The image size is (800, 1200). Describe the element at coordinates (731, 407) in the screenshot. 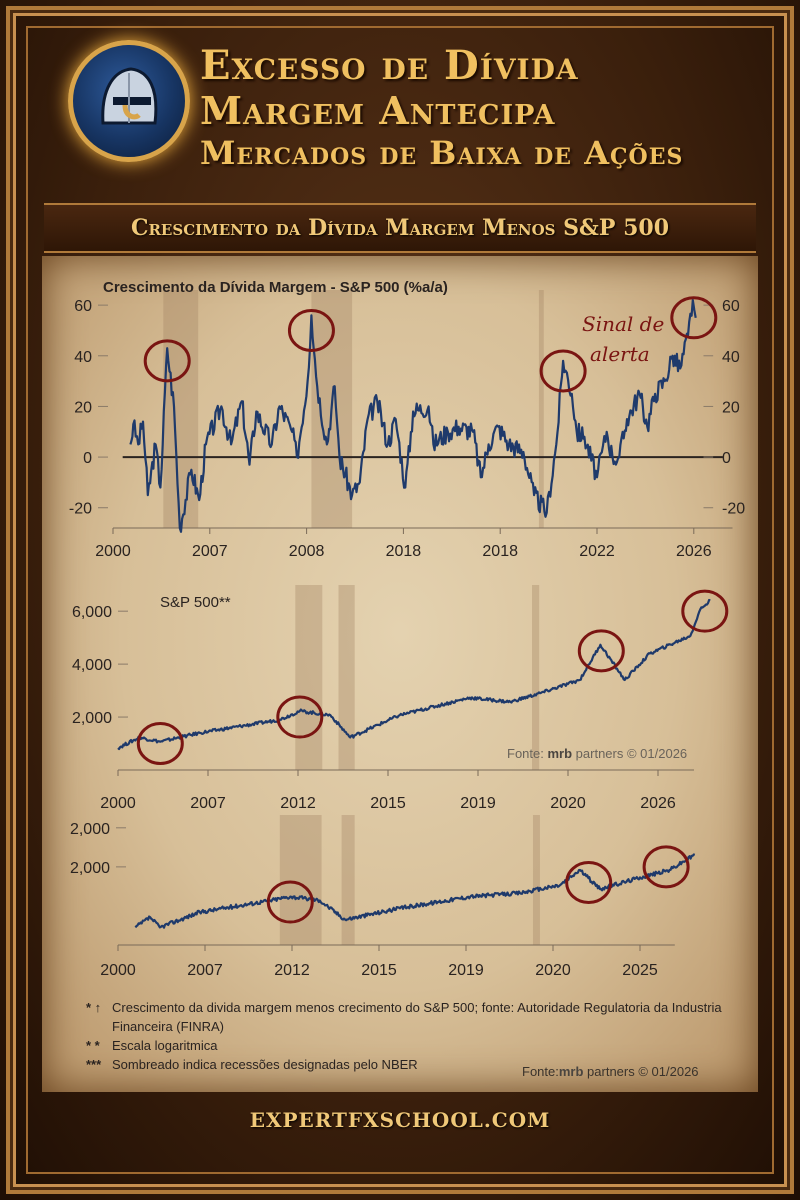

I see `y-tick-label-right: 20` at that location.